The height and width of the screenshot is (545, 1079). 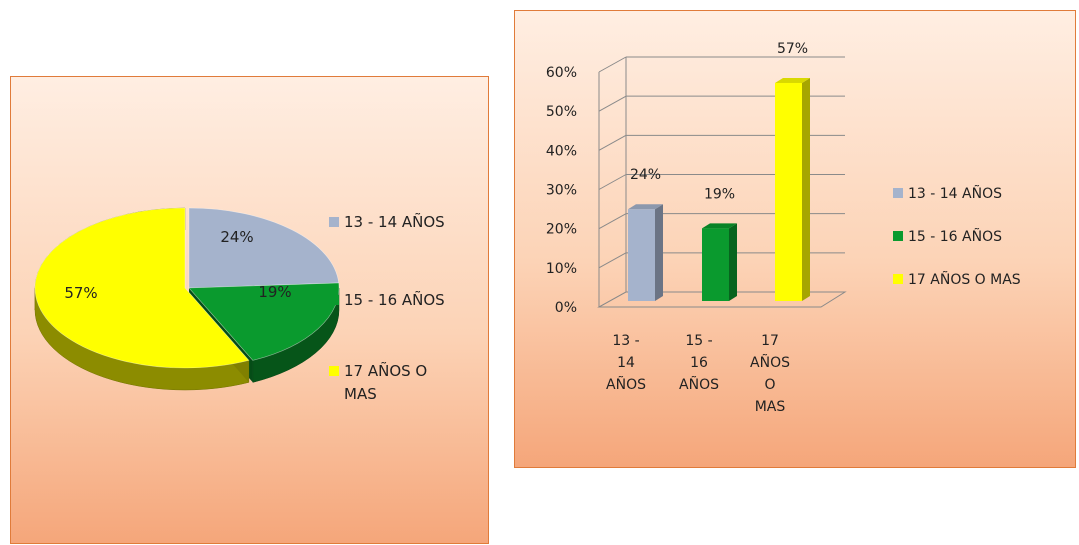 I want to click on legend-label: MAS, so click(x=360, y=394).